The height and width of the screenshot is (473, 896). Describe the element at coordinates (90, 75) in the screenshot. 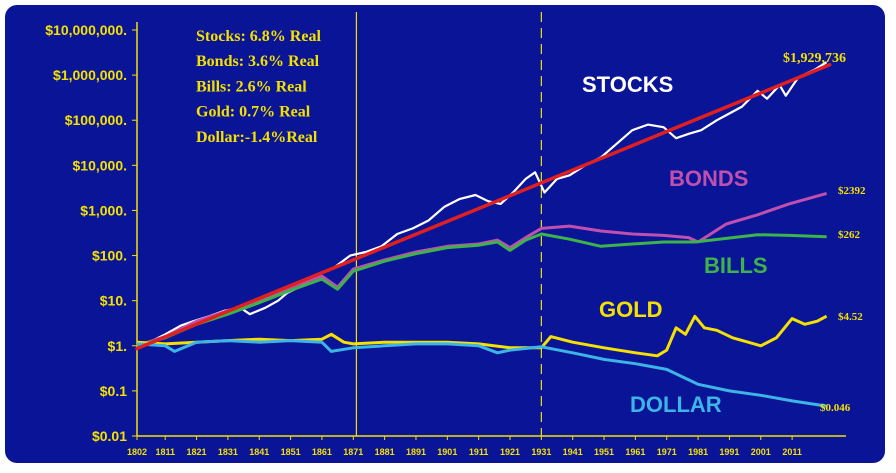

I see `y-tick-label: $1,000,000.` at that location.